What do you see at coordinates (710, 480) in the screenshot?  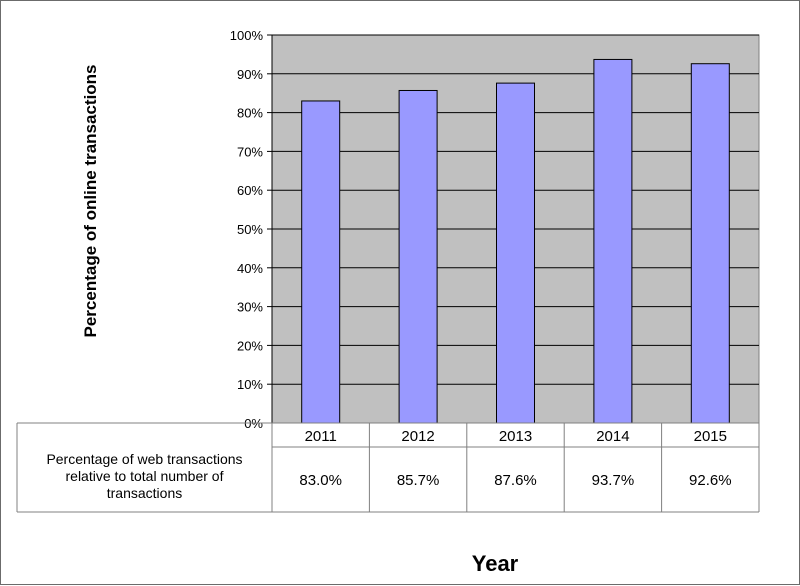 I see `table-value: 92.6%` at bounding box center [710, 480].